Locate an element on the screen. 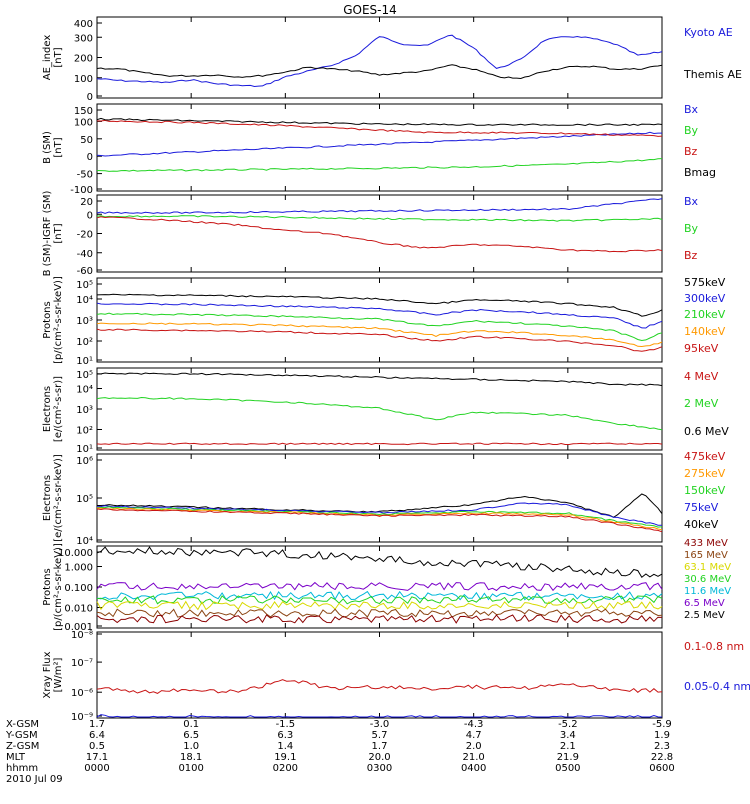 This screenshot has width=750, height=804. ephemeris-value: 4.7 is located at coordinates (474, 735).